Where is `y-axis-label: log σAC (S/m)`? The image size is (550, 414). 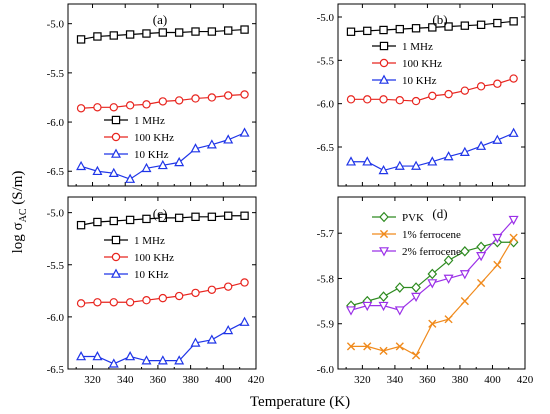 y-axis-label: log σAC (S/m) is located at coordinates (19, 212).